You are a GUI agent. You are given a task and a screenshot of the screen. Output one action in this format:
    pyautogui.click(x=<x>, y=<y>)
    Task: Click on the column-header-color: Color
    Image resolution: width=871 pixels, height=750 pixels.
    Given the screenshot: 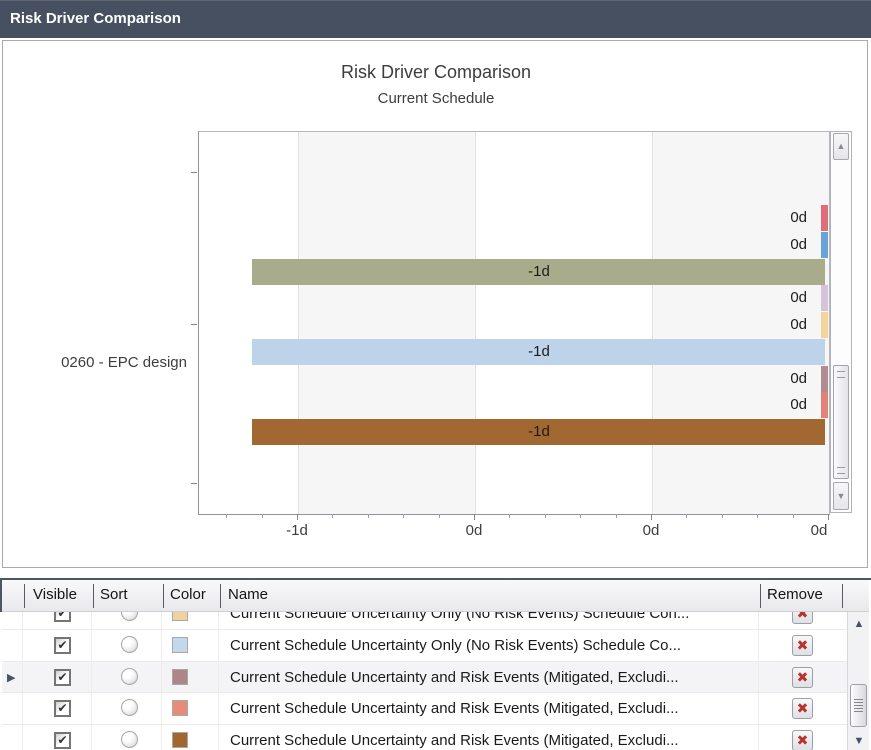 What is the action you would take?
    pyautogui.click(x=188, y=594)
    